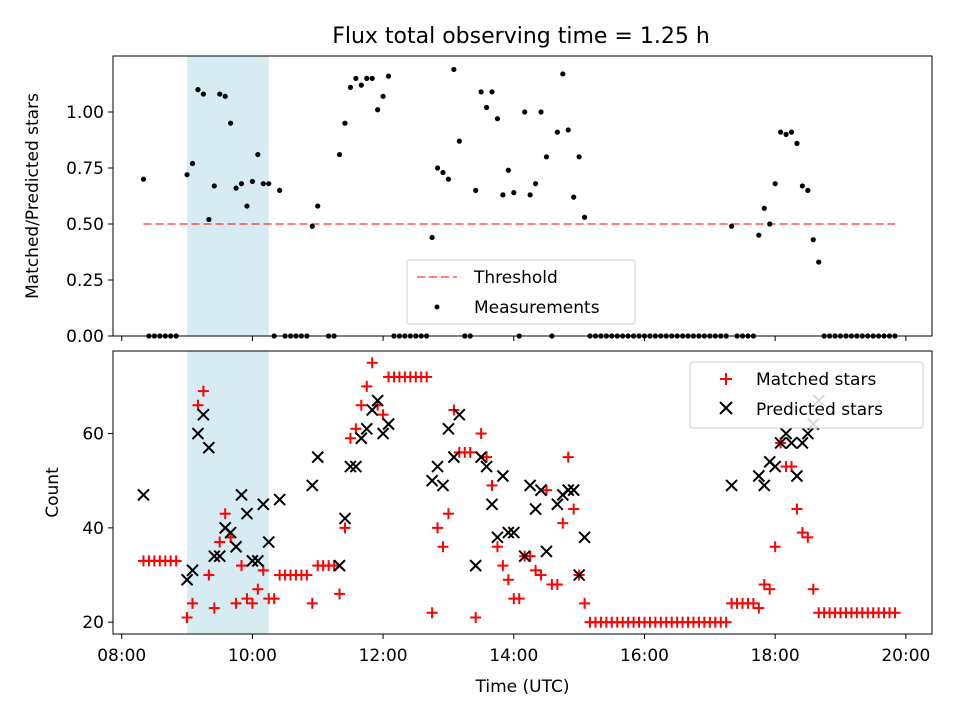  What do you see at coordinates (85, 113) in the screenshot?
I see `ratio-y-tick-label: 1.00` at bounding box center [85, 113].